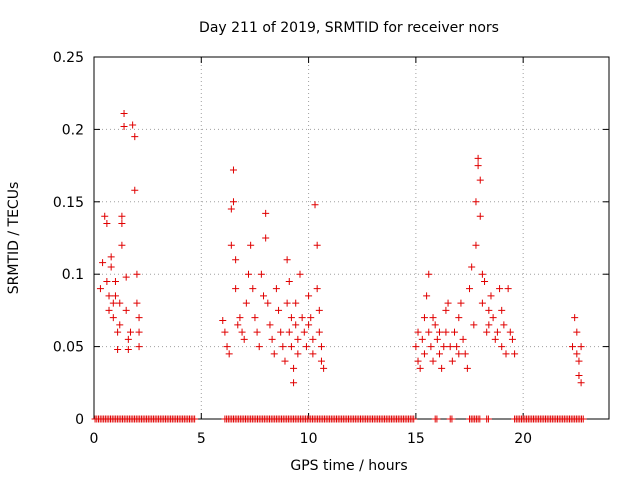 The height and width of the screenshot is (480, 640). Describe the element at coordinates (94, 439) in the screenshot. I see `x-tick-label: 0` at that location.